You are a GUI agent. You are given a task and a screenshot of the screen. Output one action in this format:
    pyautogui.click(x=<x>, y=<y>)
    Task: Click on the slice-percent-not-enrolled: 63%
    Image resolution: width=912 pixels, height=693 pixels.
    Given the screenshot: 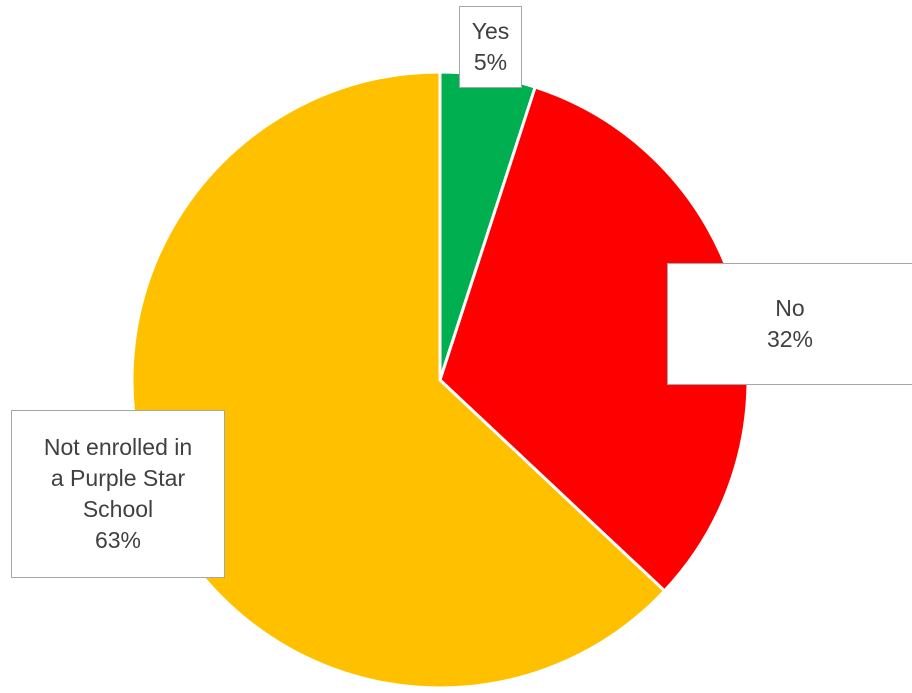 What is the action you would take?
    pyautogui.click(x=118, y=540)
    